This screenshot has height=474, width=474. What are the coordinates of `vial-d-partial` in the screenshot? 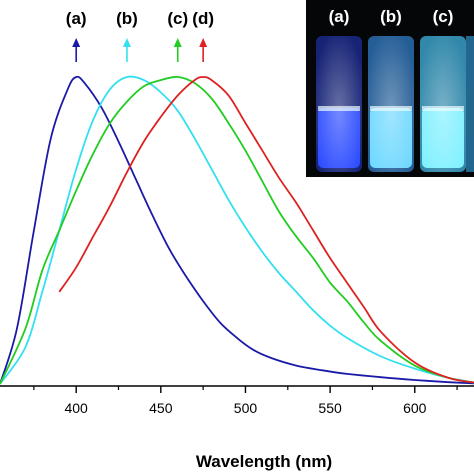 It's located at (470, 104).